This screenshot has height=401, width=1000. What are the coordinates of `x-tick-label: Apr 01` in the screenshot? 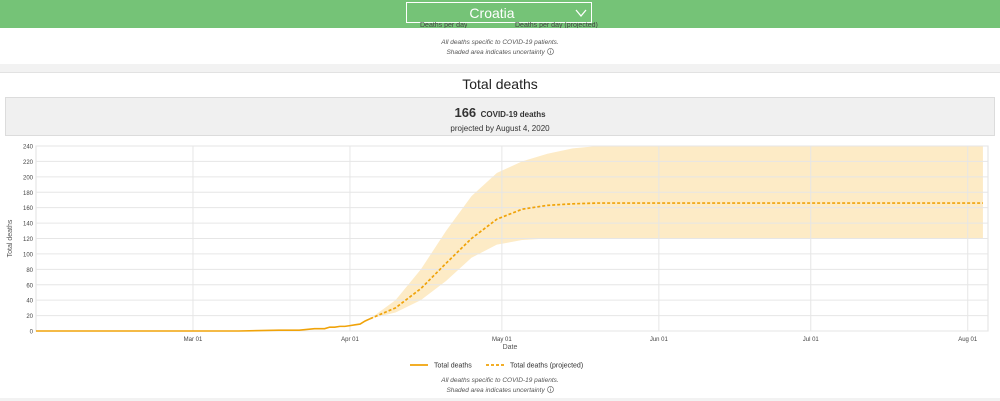 It's located at (350, 340).